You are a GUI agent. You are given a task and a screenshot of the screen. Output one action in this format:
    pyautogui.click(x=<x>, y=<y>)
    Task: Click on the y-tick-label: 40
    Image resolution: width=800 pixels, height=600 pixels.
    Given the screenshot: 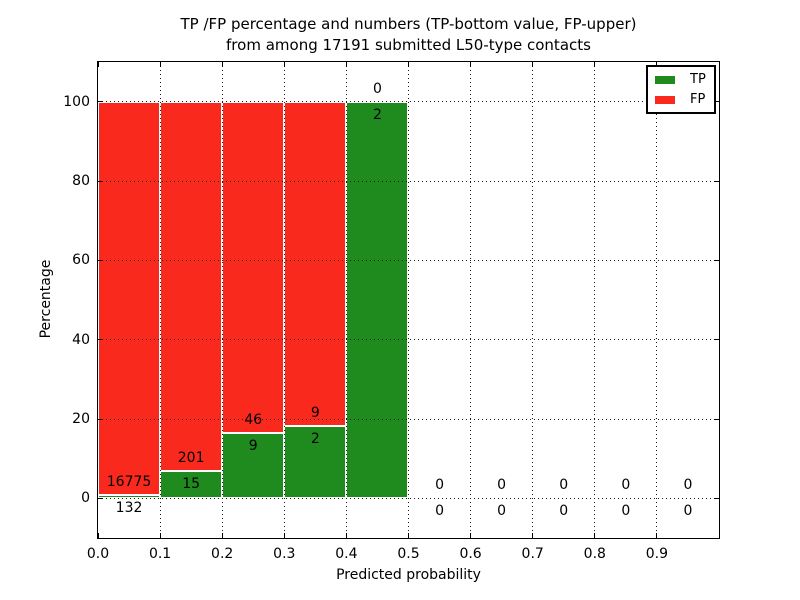 What is the action you would take?
    pyautogui.click(x=81, y=339)
    